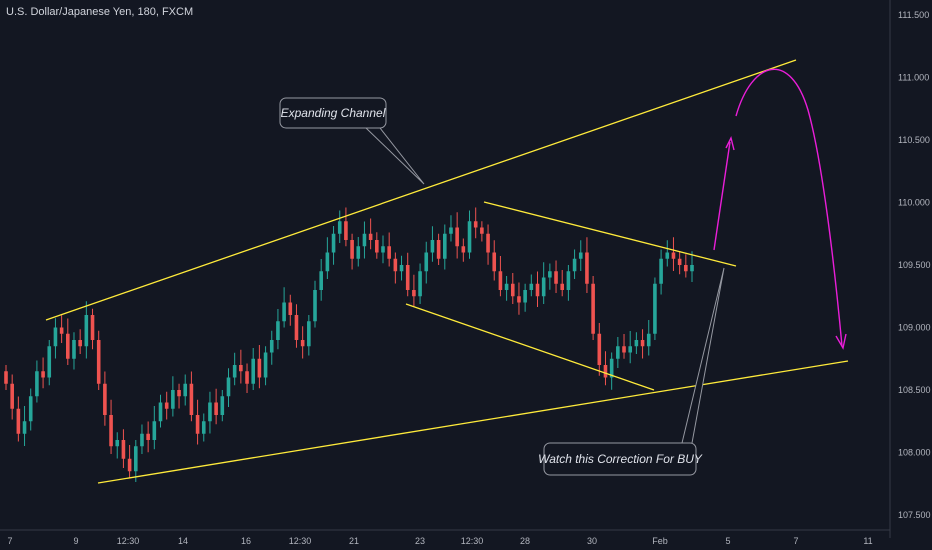  Describe the element at coordinates (913, 15) in the screenshot. I see `price-tick-label: 111.500` at that location.